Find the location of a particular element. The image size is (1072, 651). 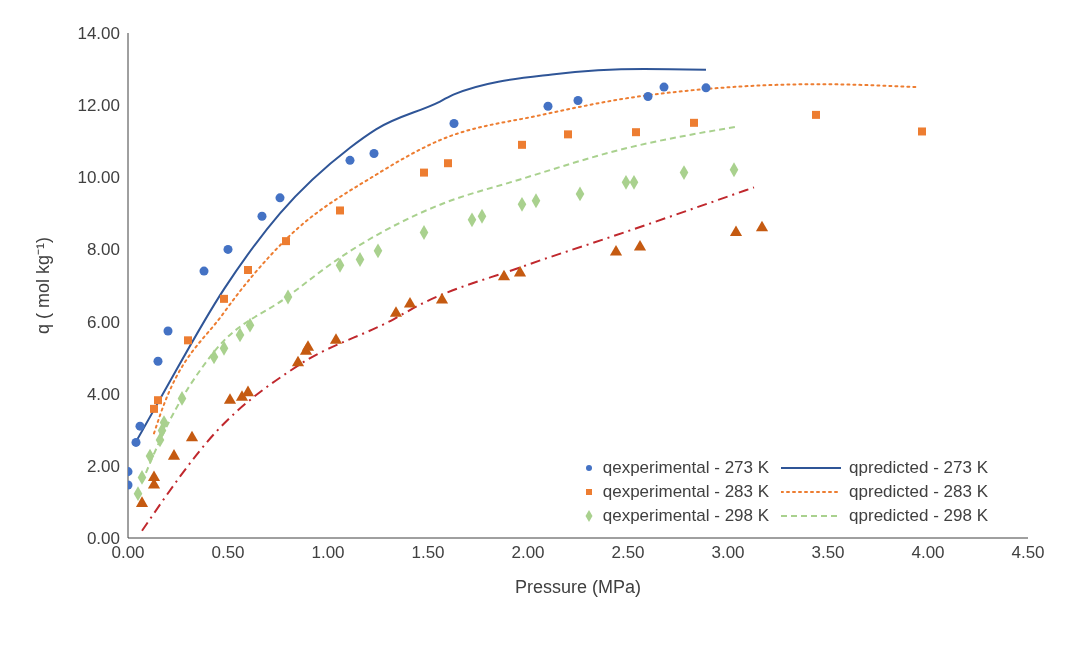

legend-label: qpredicted - 283 K is located at coordinates (918, 492).